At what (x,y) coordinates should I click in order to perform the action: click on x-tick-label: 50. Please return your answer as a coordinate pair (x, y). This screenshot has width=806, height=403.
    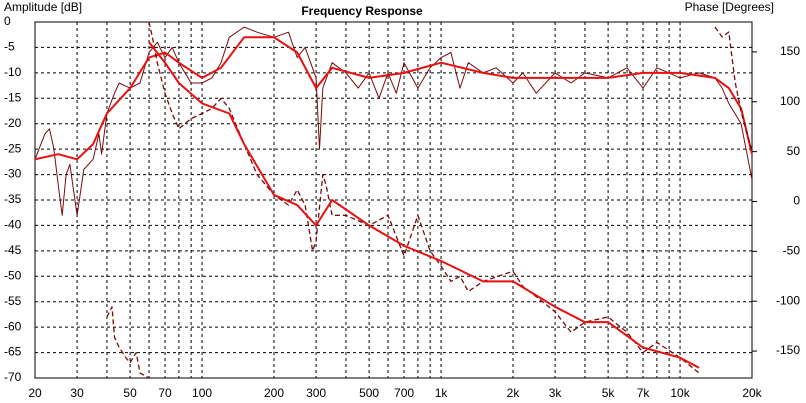
    Looking at the image, I should click on (130, 393).